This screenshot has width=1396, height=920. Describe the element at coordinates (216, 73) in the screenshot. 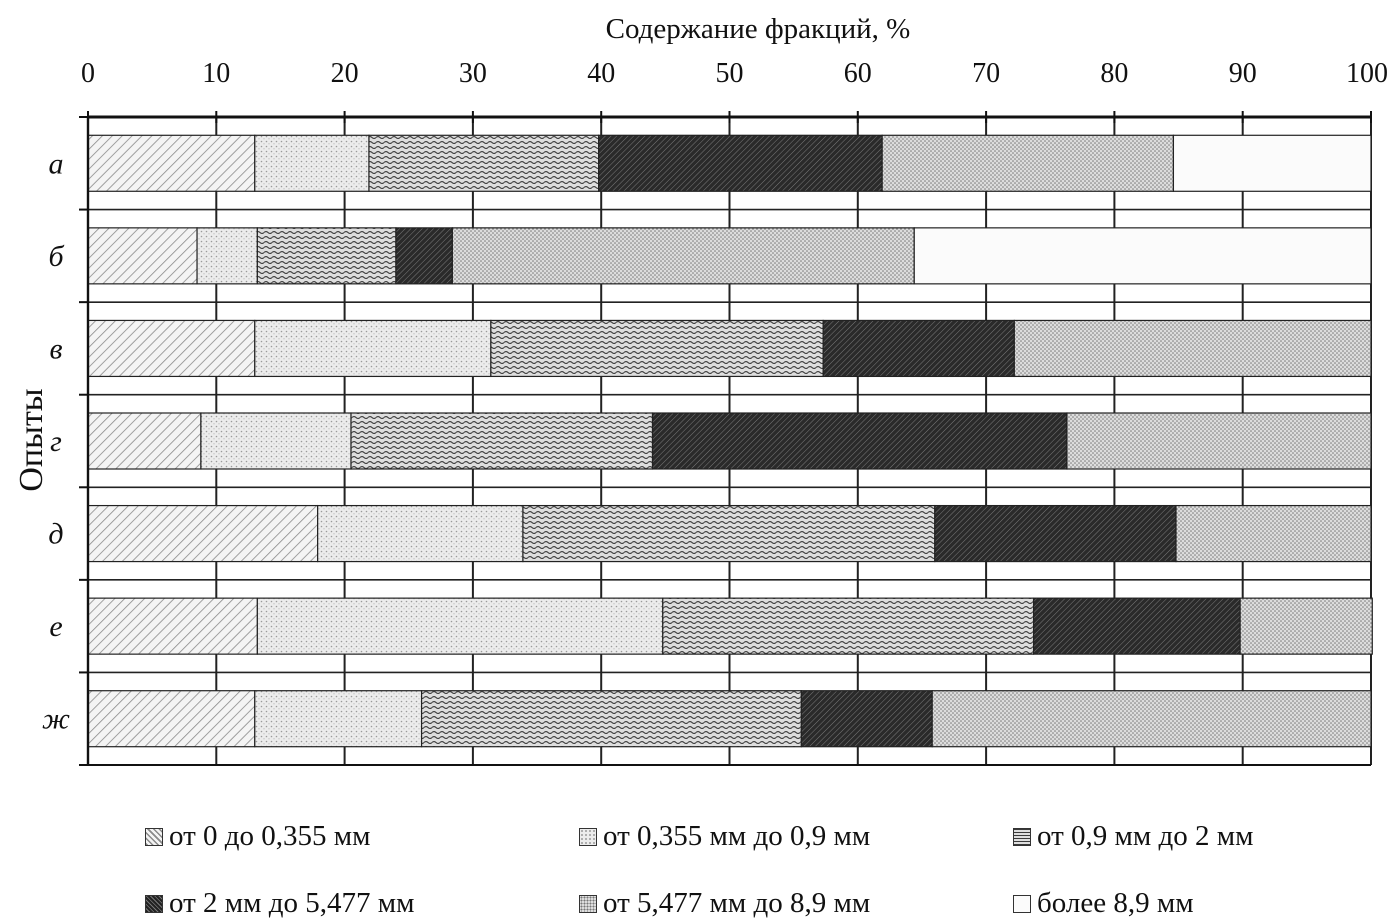

I see `x-tick-label: 10` at that location.